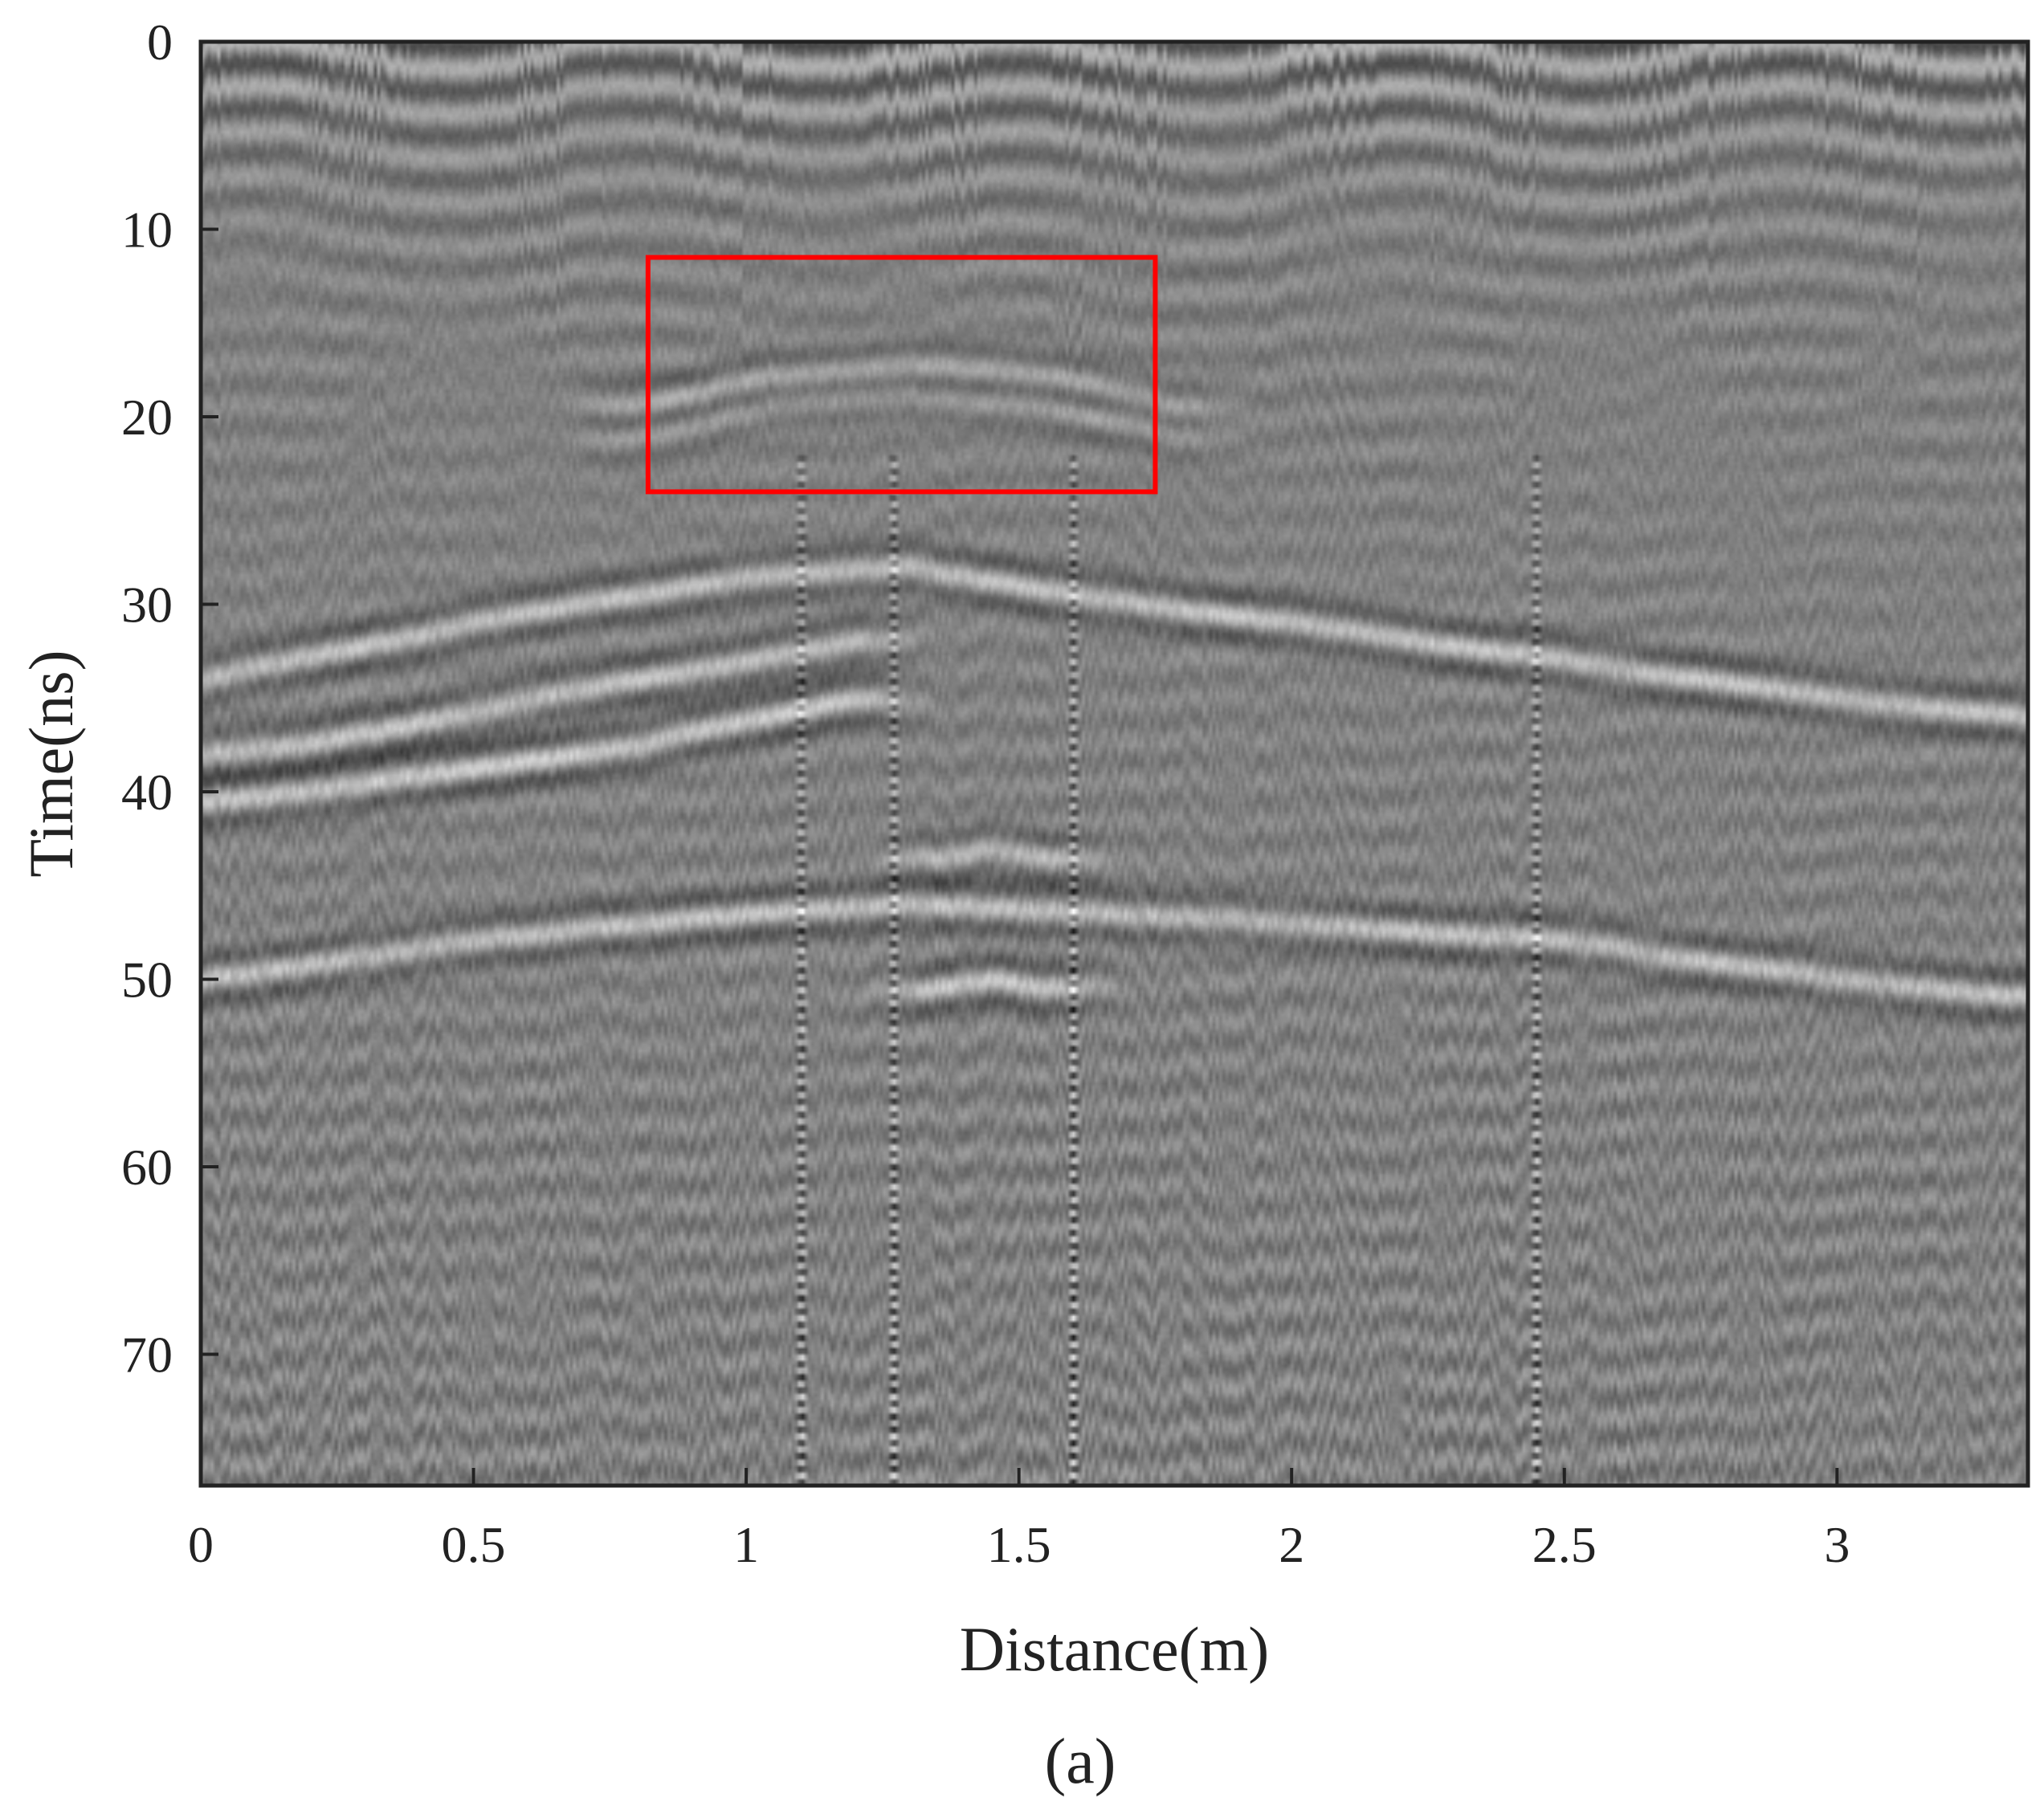 The image size is (2044, 1814). What do you see at coordinates (1837, 1544) in the screenshot?
I see `x-tick-label: 3` at bounding box center [1837, 1544].